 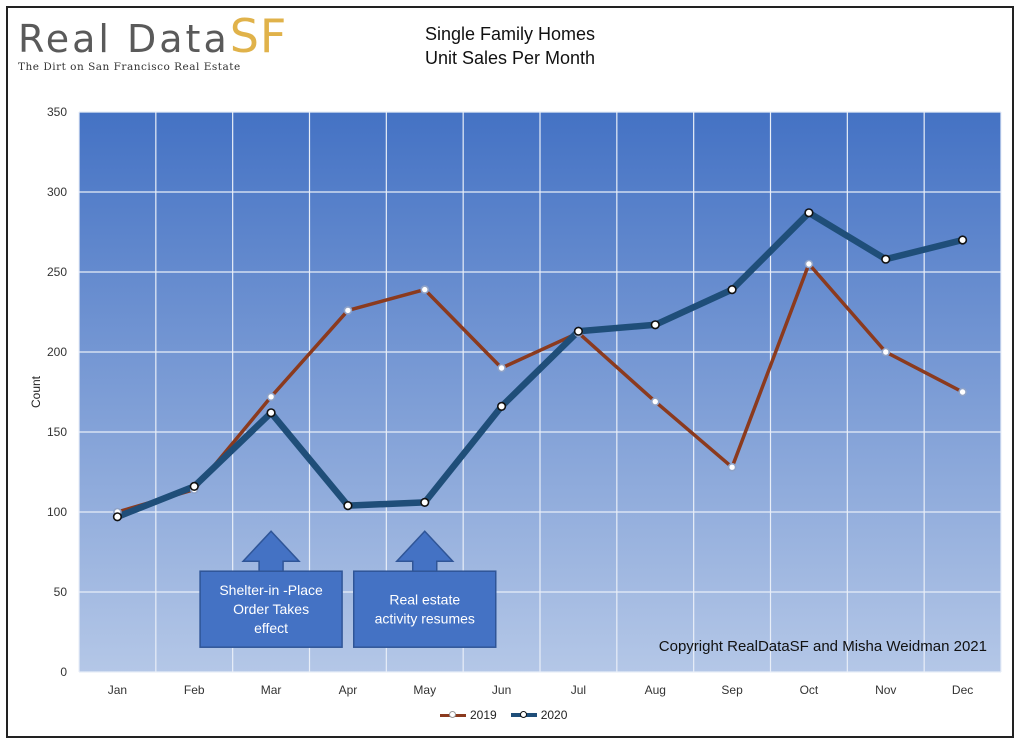 What do you see at coordinates (501, 406) in the screenshot?
I see `point-2020-jun` at bounding box center [501, 406].